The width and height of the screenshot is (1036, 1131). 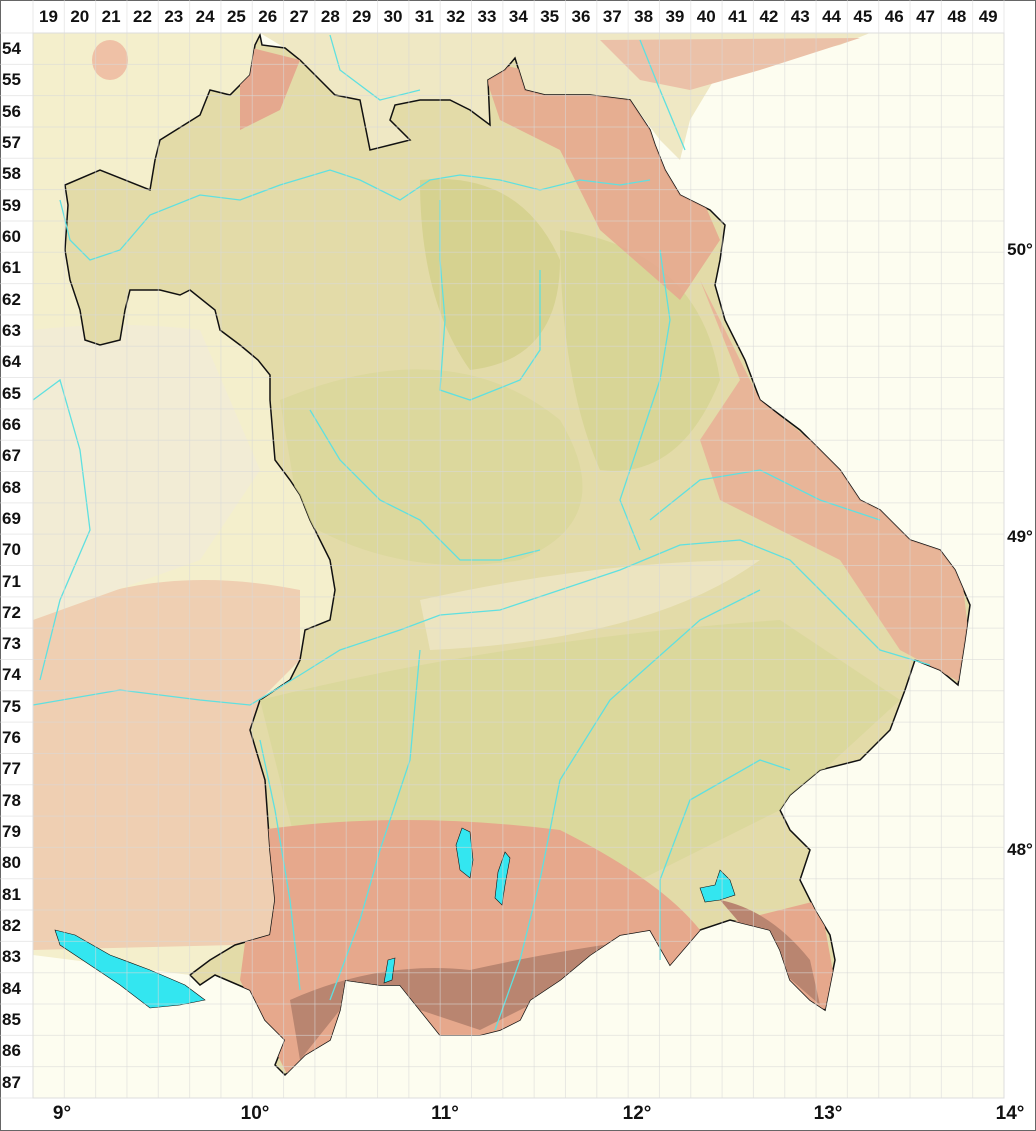 I want to click on grid-row-label: 63, so click(x=11, y=330).